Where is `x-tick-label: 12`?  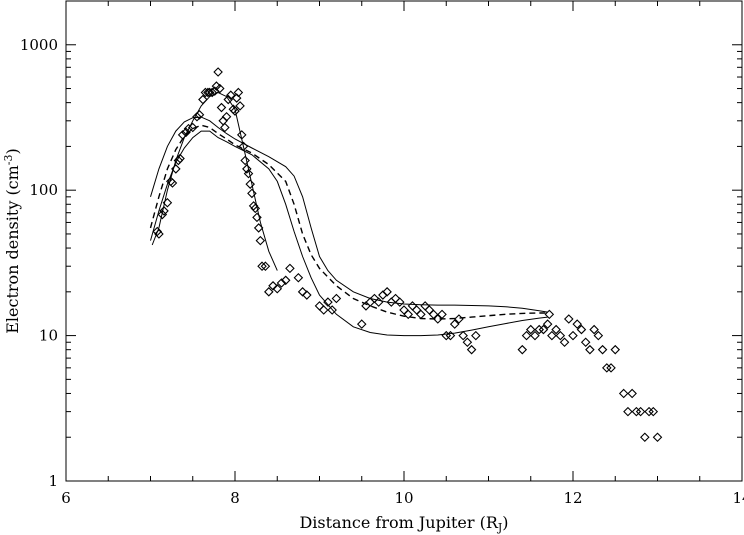 x-tick-label: 12 is located at coordinates (572, 498).